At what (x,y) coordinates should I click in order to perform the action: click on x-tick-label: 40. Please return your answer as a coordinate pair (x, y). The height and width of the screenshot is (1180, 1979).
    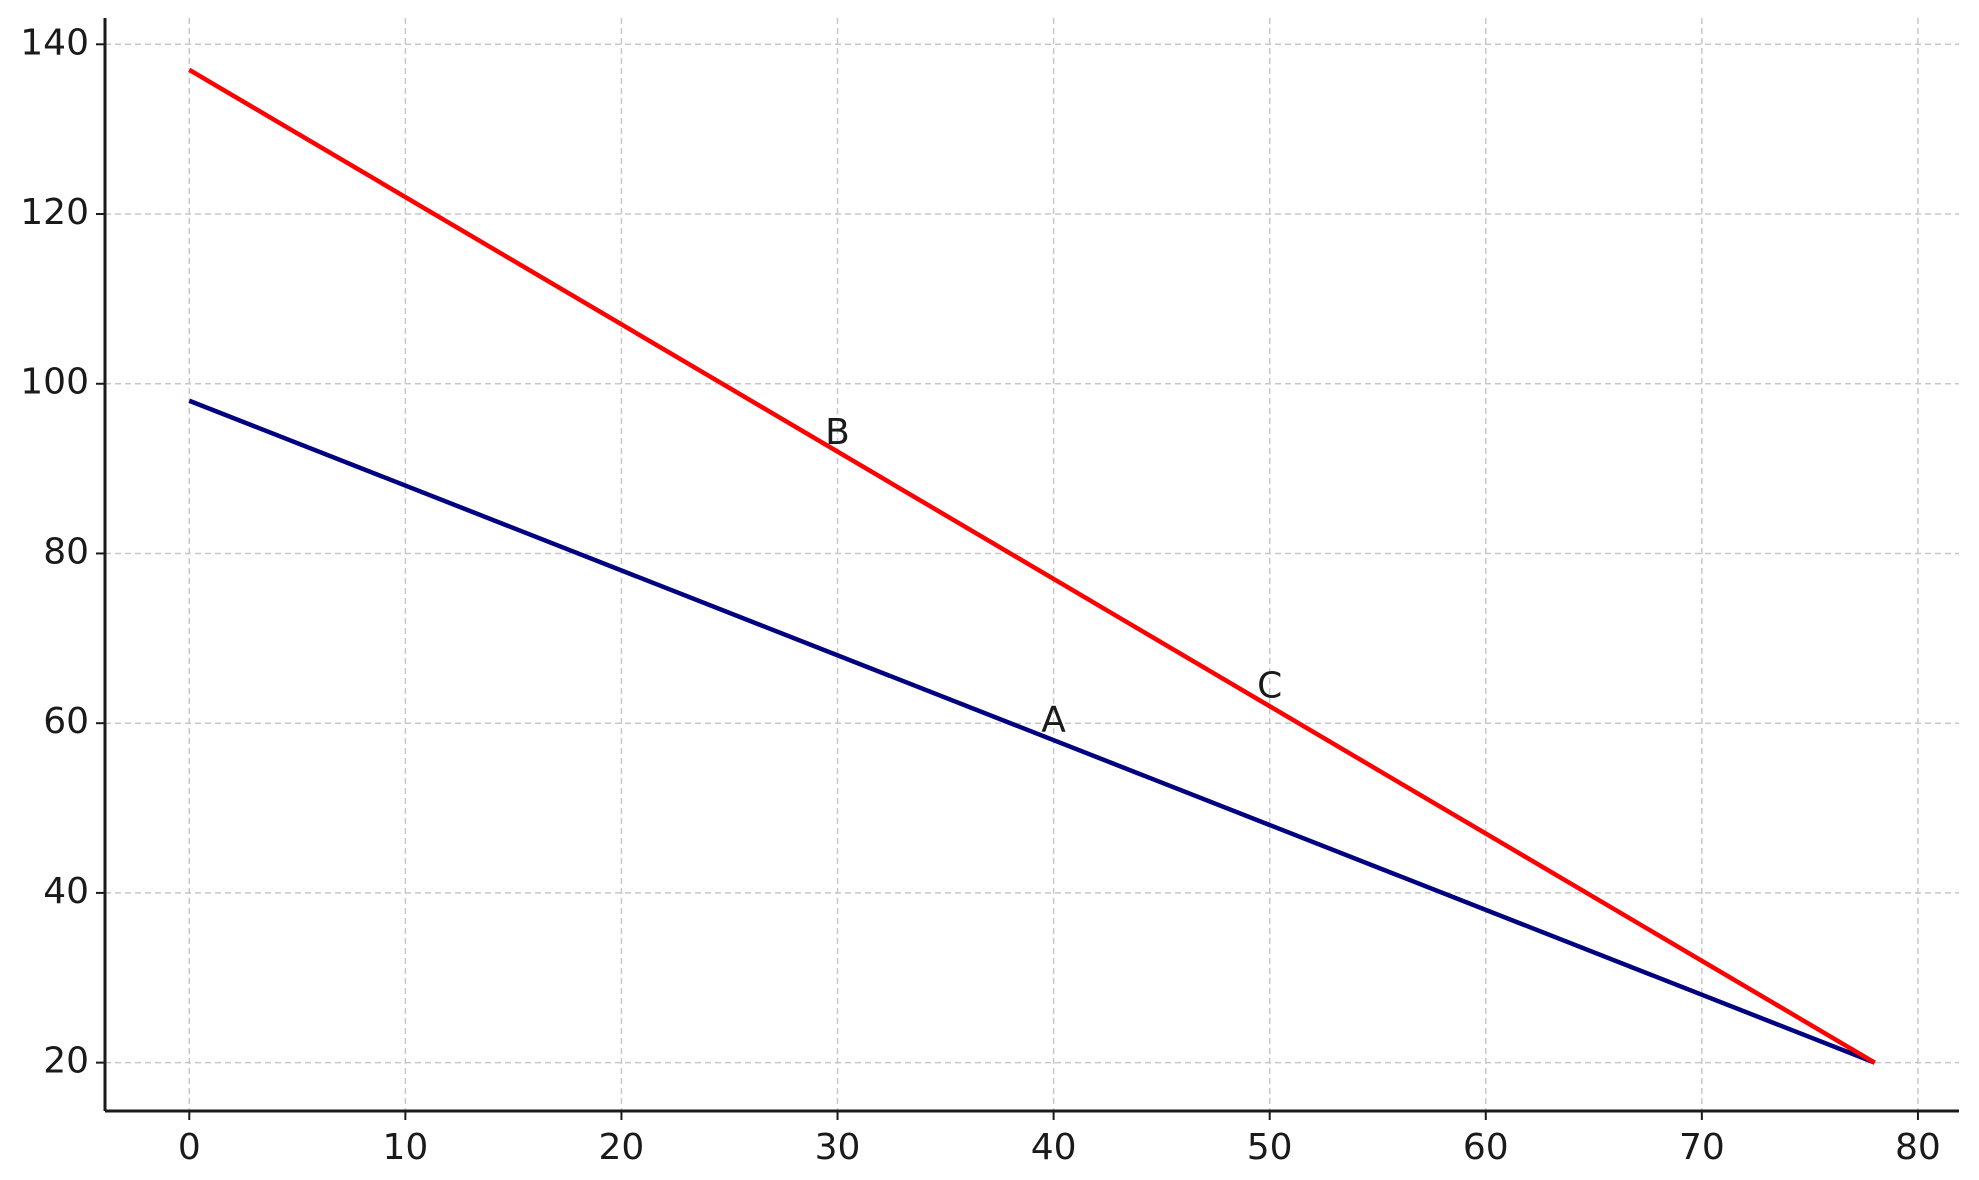
    Looking at the image, I should click on (1054, 1147).